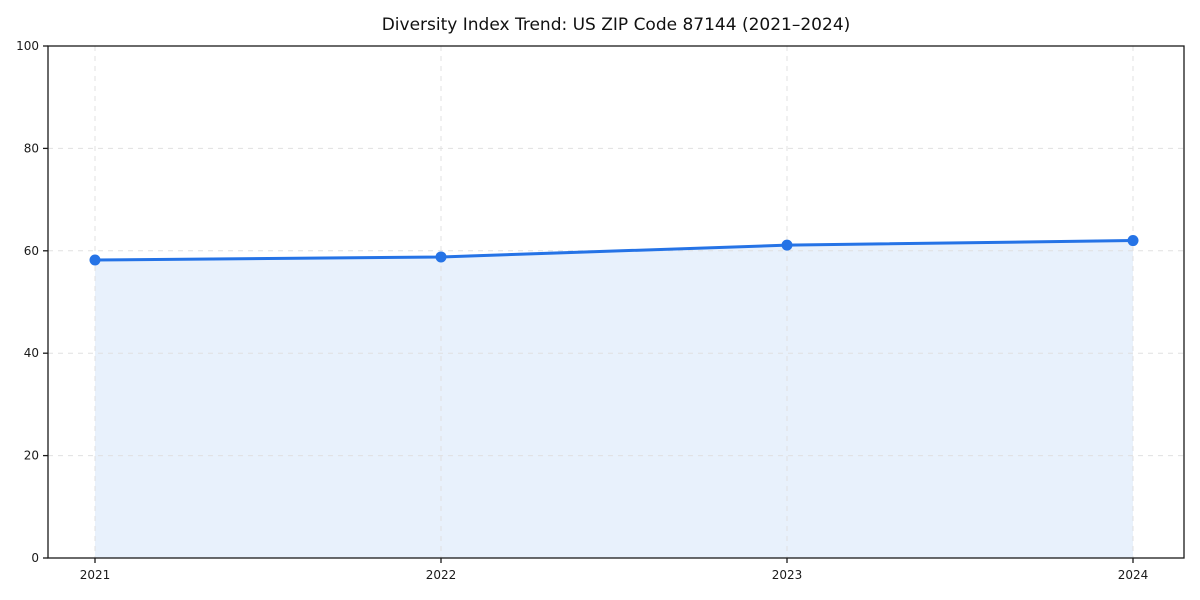  I want to click on y-tick-label-20: 20, so click(31, 456).